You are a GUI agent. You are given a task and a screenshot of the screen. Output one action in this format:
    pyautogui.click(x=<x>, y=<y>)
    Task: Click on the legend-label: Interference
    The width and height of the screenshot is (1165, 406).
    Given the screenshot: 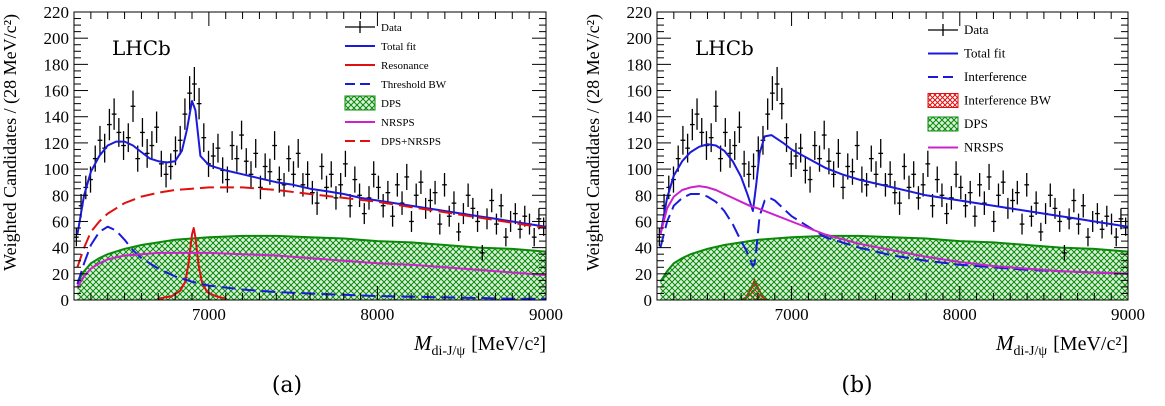 What is the action you would take?
    pyautogui.click(x=995, y=76)
    